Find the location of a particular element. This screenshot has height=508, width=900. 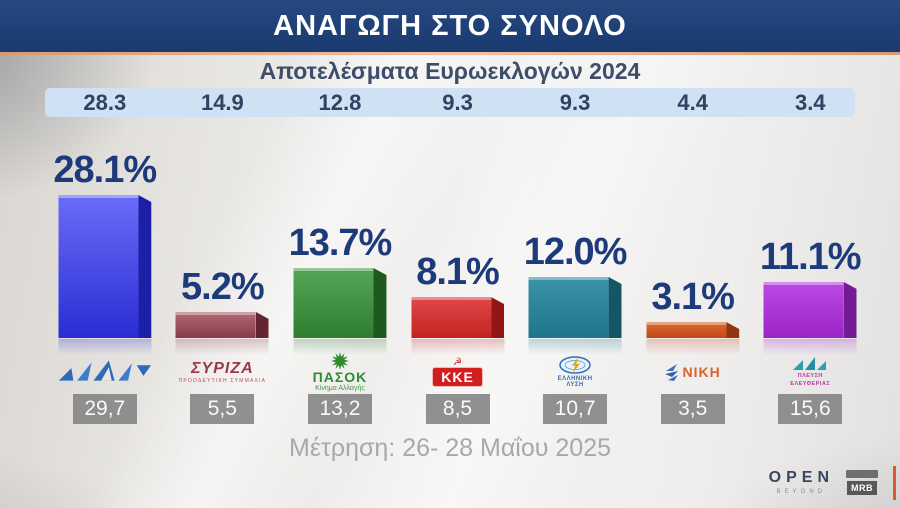

open-logo-text: OPEN is located at coordinates (801, 477).